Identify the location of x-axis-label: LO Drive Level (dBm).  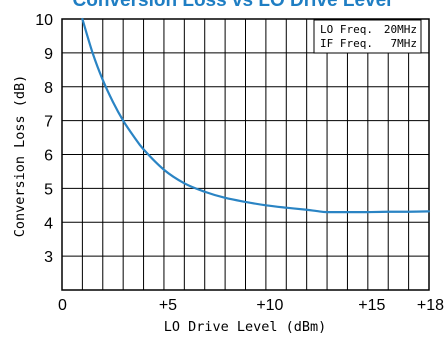
(245, 327).